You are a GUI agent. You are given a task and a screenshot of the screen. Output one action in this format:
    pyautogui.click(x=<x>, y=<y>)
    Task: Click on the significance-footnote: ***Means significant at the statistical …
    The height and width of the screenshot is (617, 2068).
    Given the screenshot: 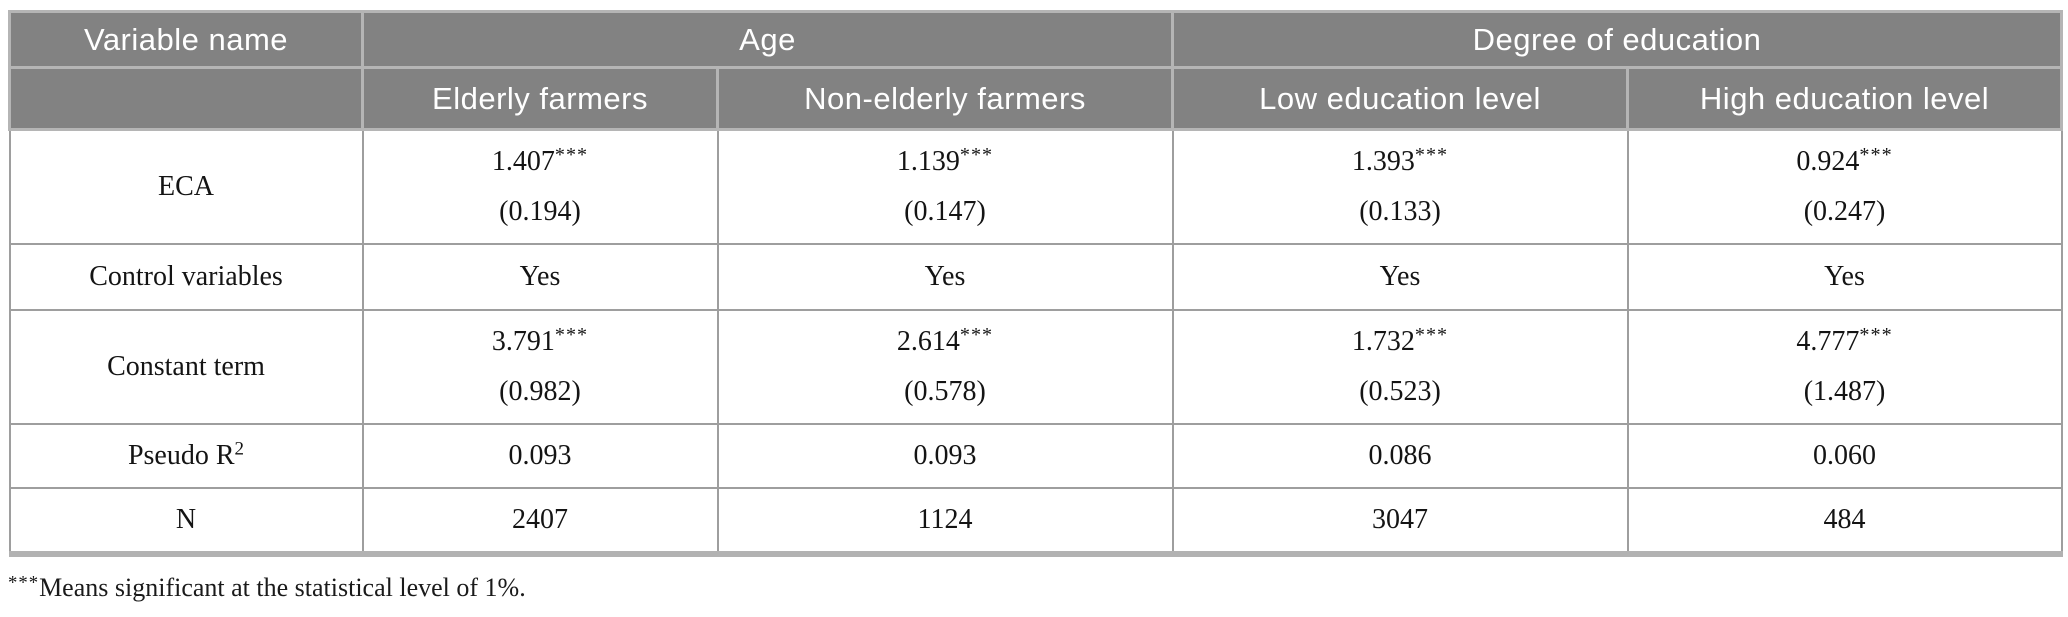 What is the action you would take?
    pyautogui.click(x=267, y=587)
    